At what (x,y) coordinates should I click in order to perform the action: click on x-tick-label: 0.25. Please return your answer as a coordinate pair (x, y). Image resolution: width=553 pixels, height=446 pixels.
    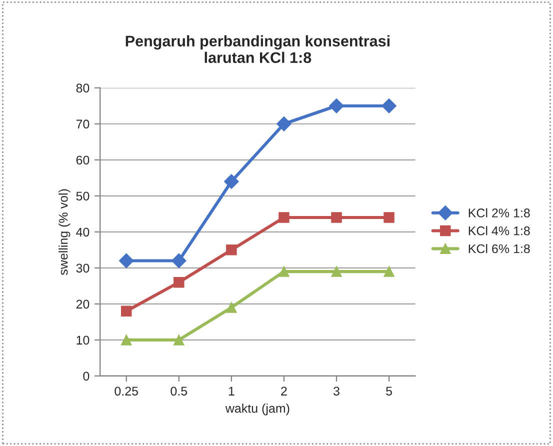
    Looking at the image, I should click on (126, 391).